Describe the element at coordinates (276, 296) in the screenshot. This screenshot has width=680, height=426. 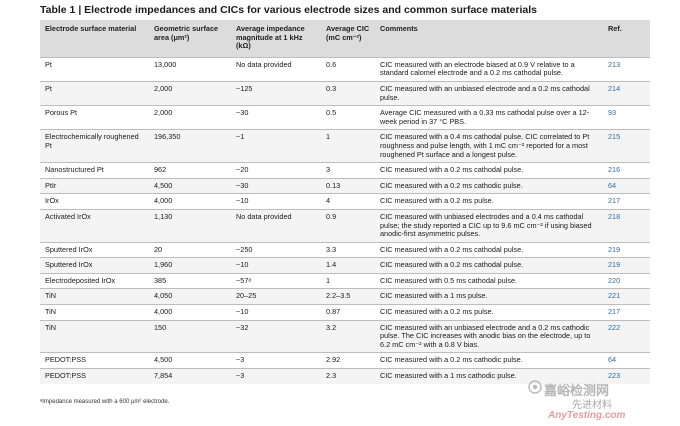
I see `cell-impedance: 20–25` at that location.